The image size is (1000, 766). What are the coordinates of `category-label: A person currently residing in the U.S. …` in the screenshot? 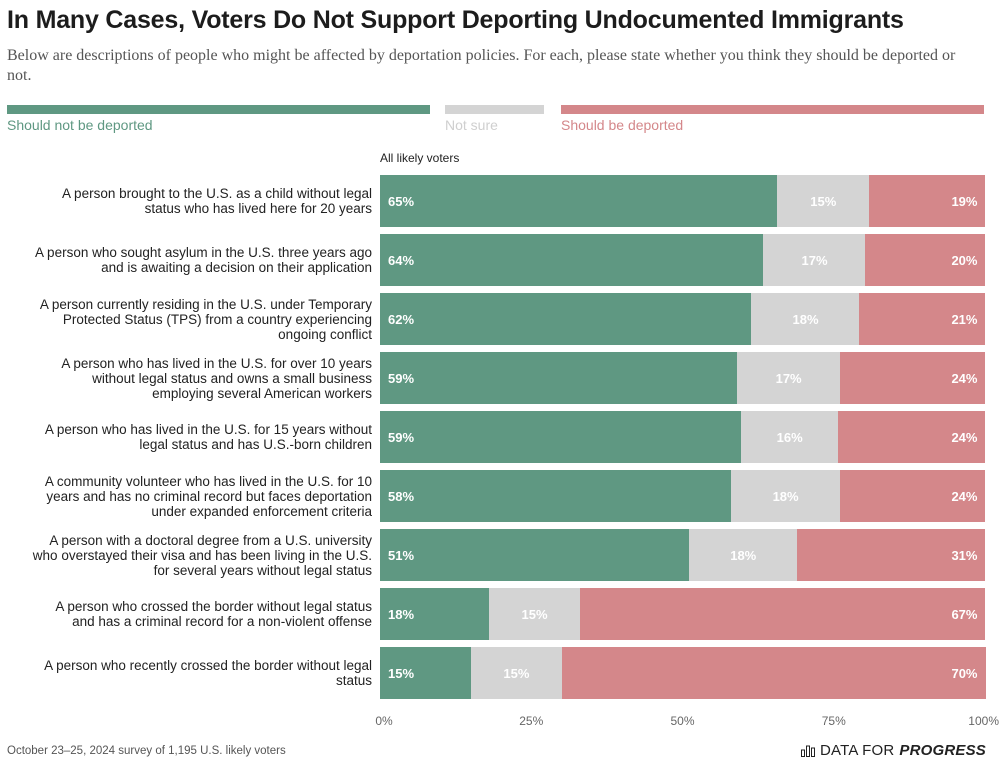 It's located at (205, 319).